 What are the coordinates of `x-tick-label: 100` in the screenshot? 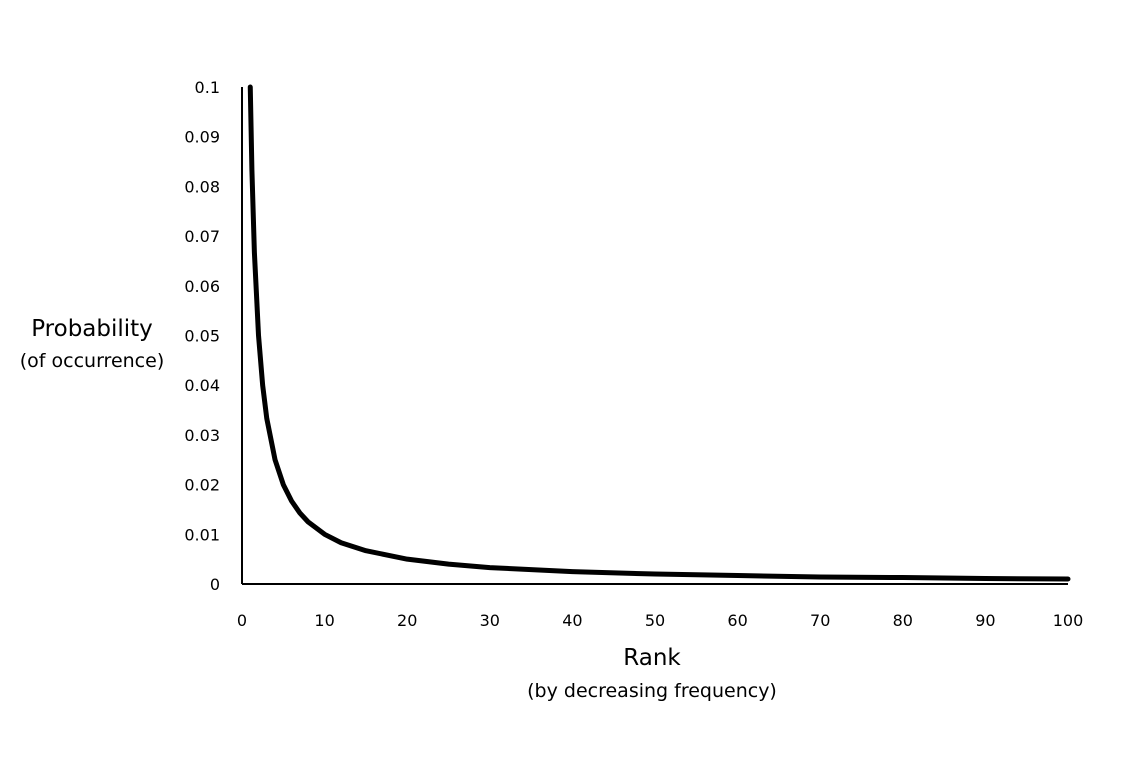 It's located at (1068, 620).